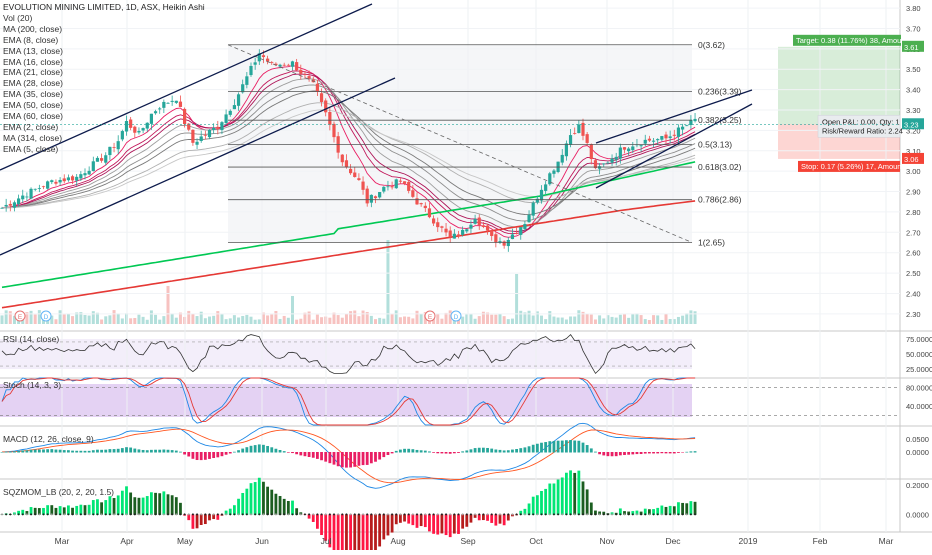 Image resolution: width=932 pixels, height=555 pixels. I want to click on legend-item: EMA (28, close), so click(33, 83).